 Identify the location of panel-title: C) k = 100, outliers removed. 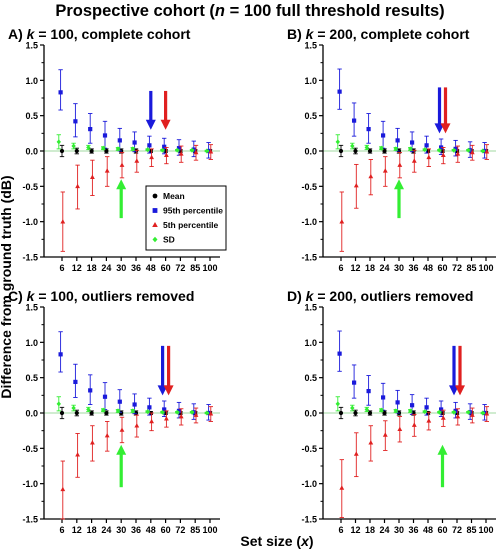
(101, 296).